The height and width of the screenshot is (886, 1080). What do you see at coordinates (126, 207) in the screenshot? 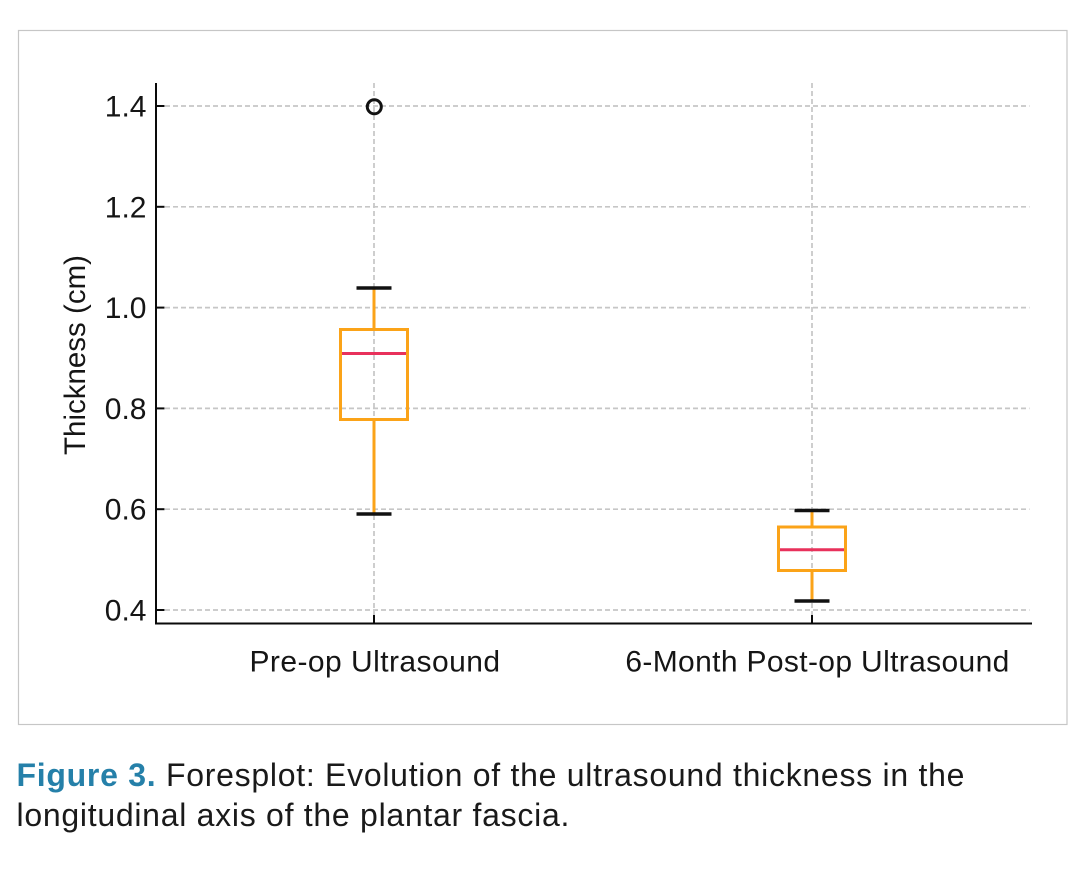
I see `svg-text: 1.2` at bounding box center [126, 207].